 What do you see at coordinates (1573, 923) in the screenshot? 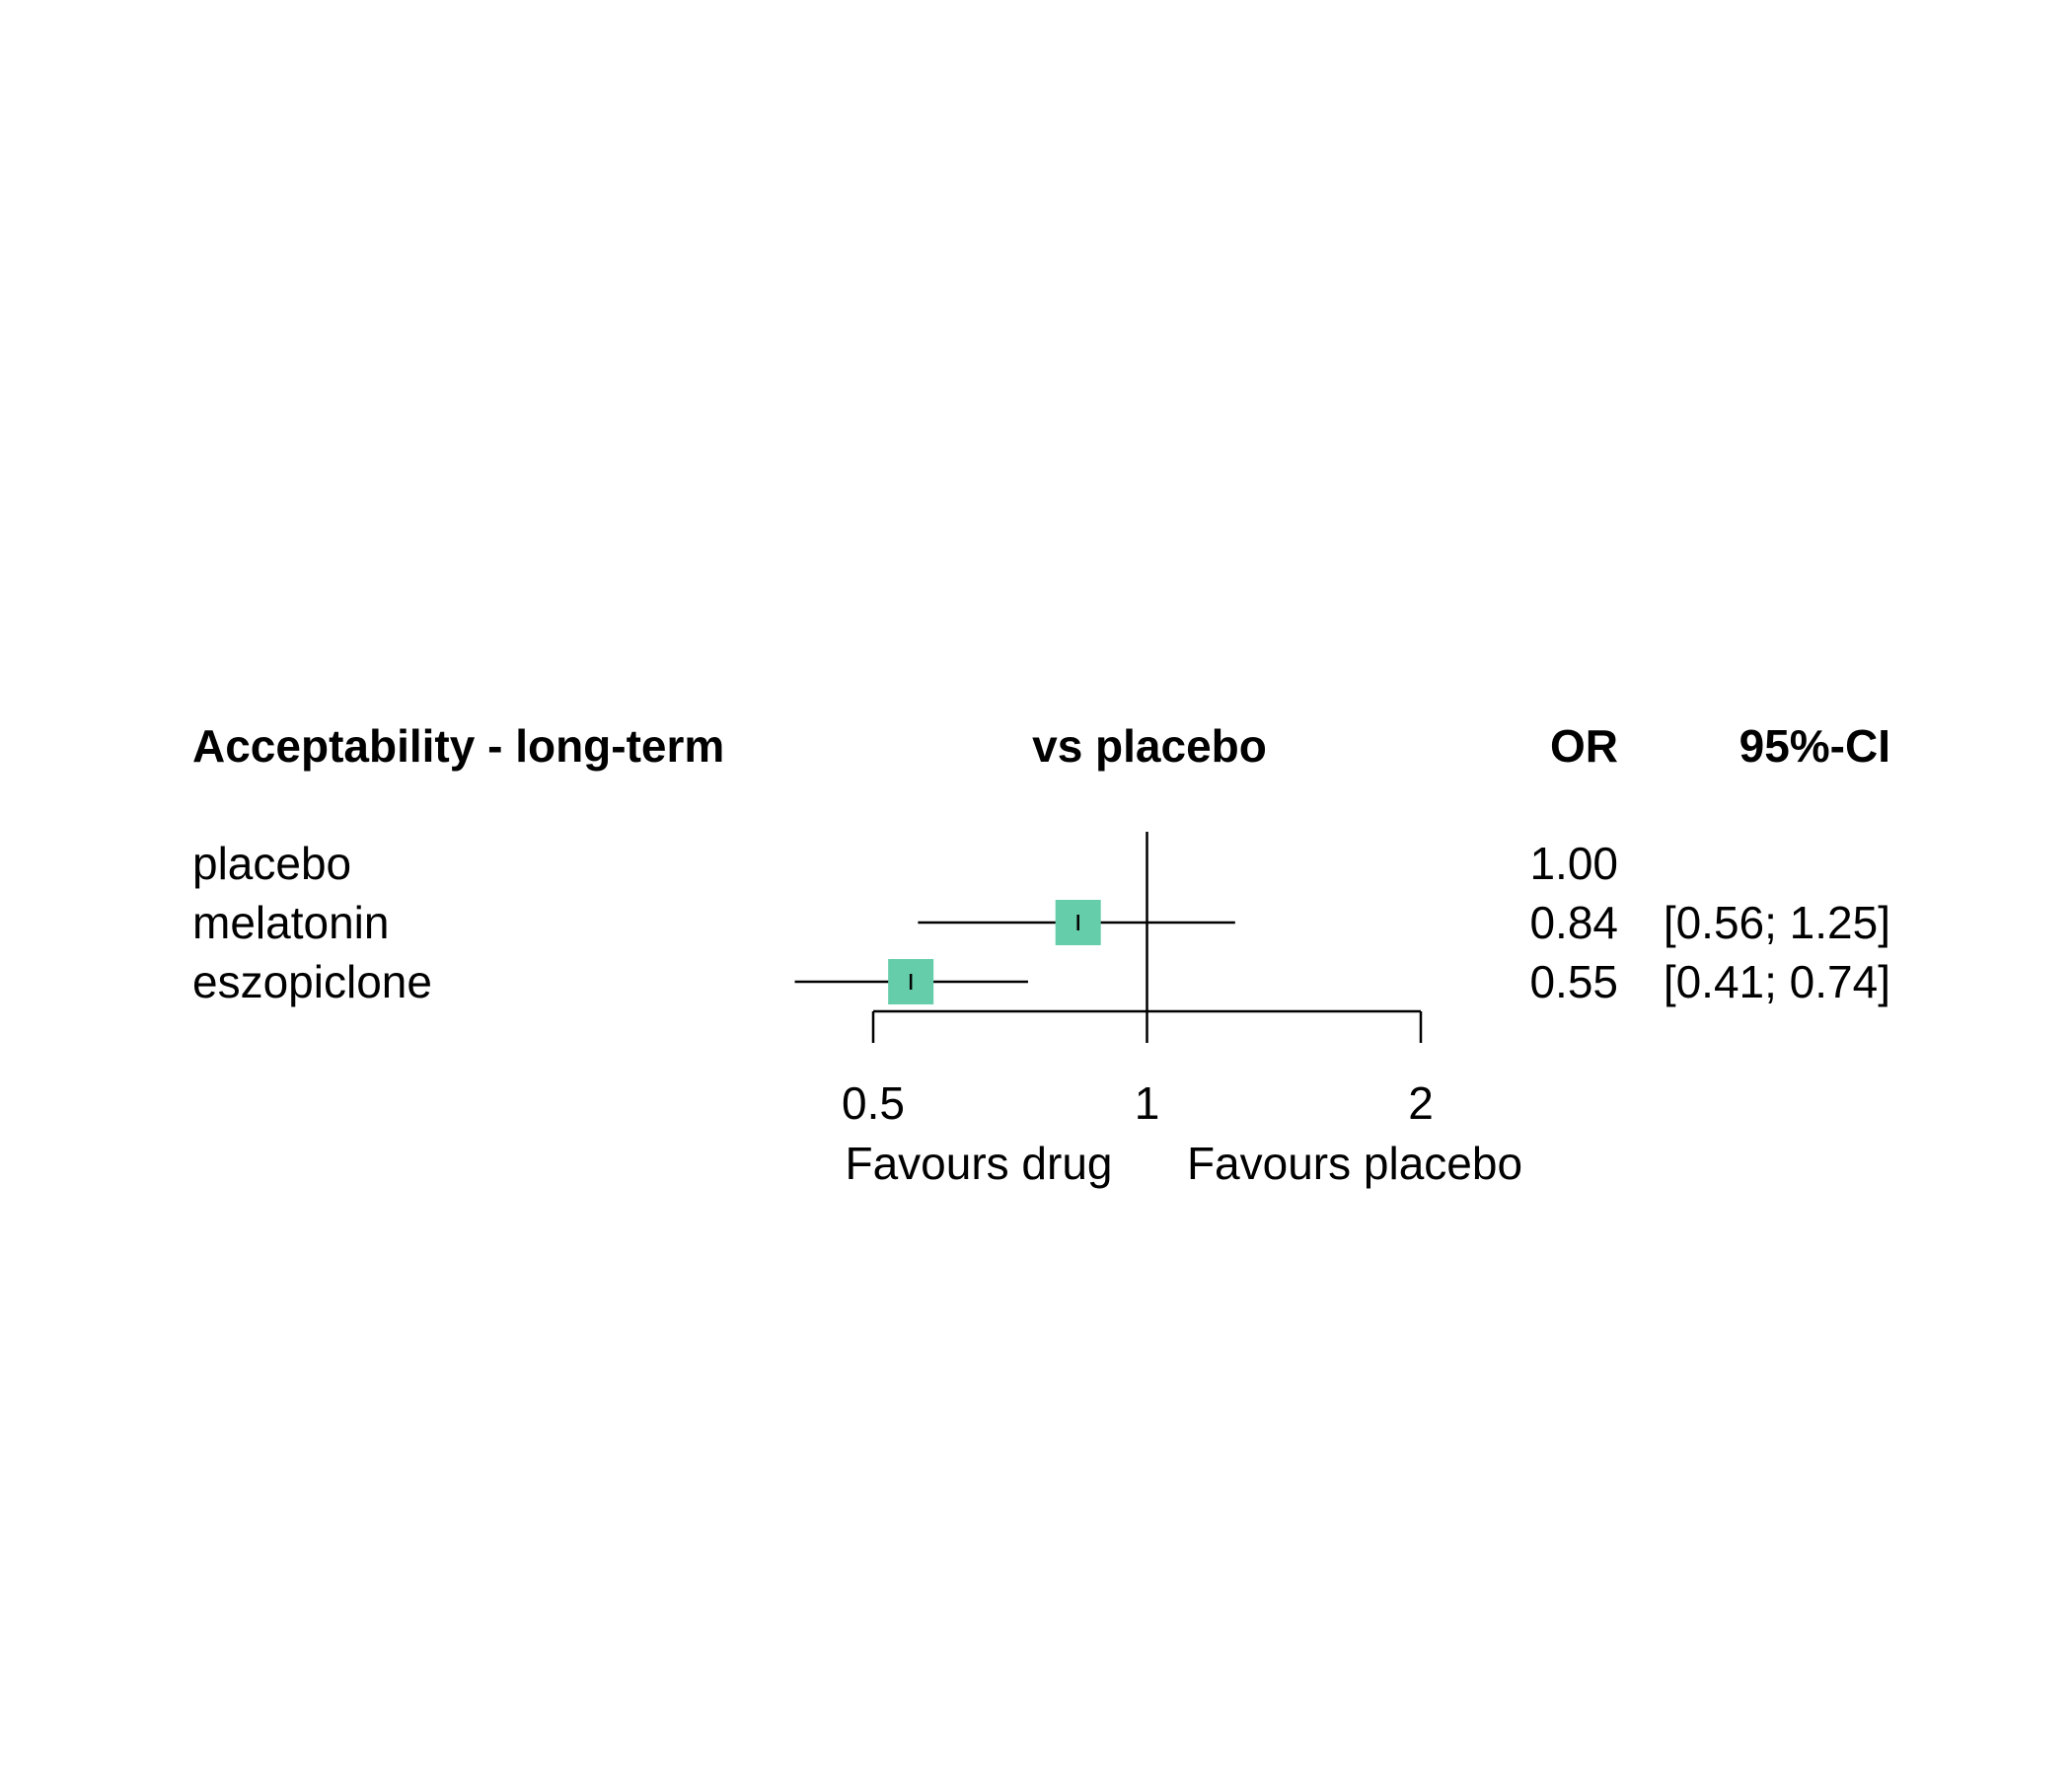
I see `or-value-melatonin: 0.84` at bounding box center [1573, 923].